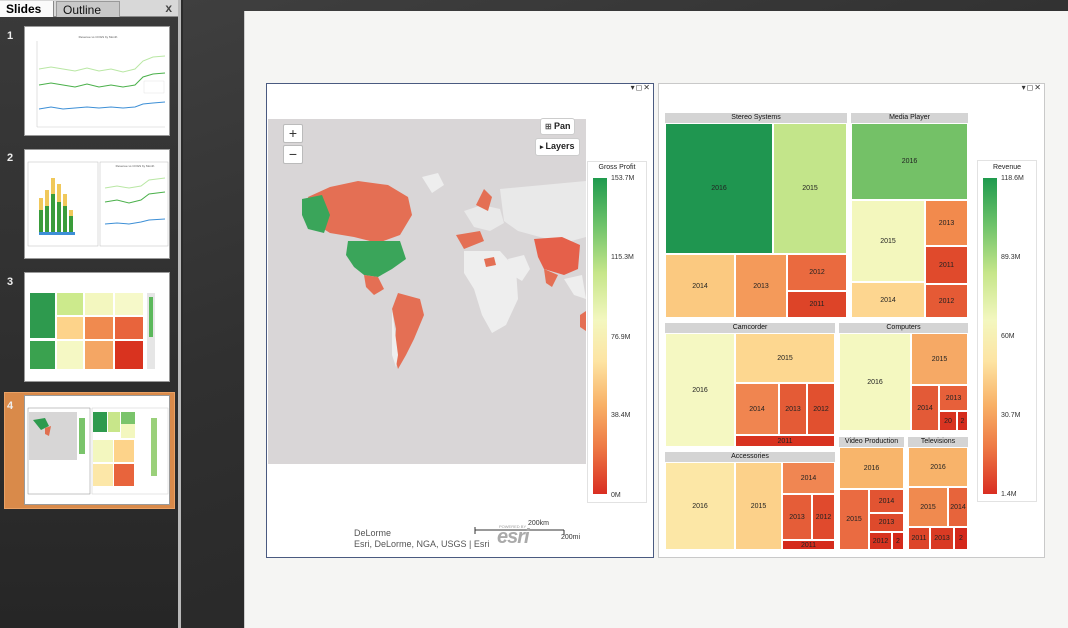 The width and height of the screenshot is (1068, 628). What do you see at coordinates (27, 9) in the screenshot?
I see `tab-slides: Slides` at bounding box center [27, 9].